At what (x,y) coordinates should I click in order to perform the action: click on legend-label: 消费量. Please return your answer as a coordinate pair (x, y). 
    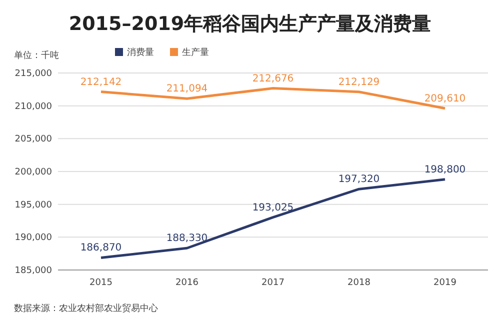
    Looking at the image, I should click on (140, 52).